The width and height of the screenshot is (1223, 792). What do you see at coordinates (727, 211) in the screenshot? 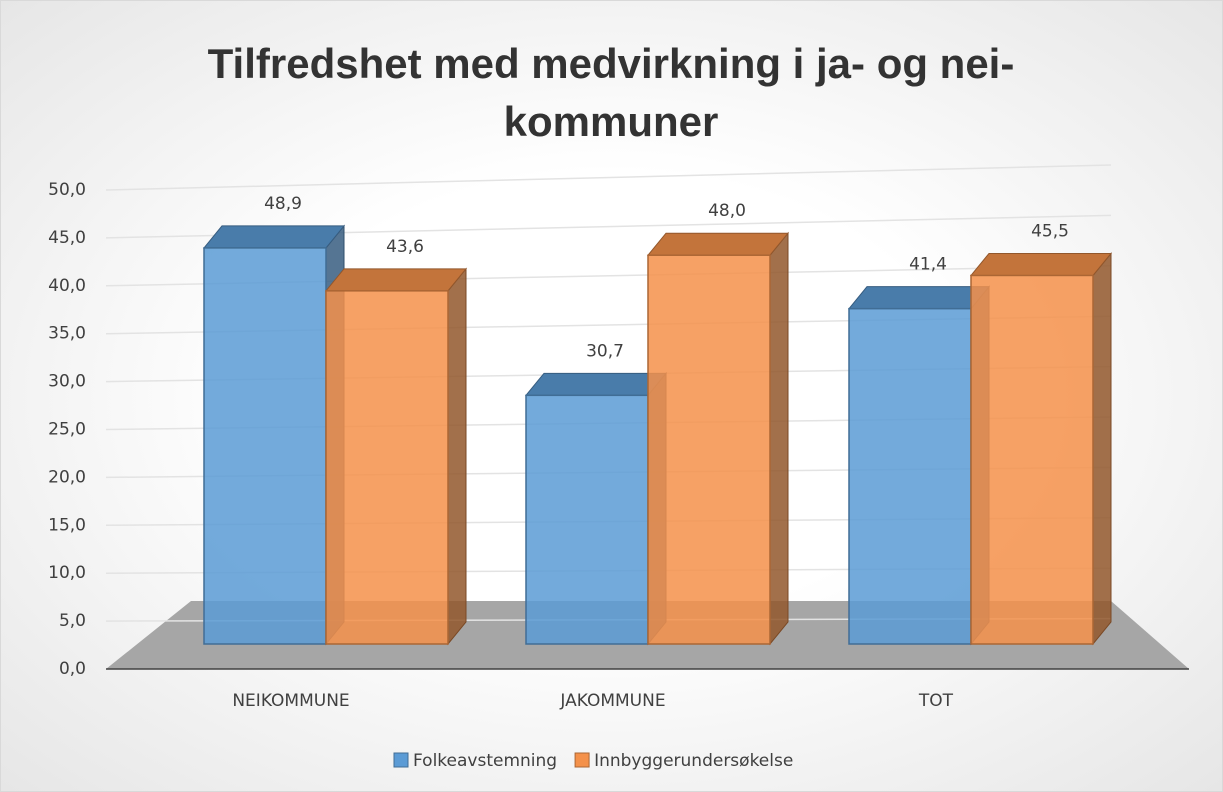
I see `data-label: 48,0` at bounding box center [727, 211].